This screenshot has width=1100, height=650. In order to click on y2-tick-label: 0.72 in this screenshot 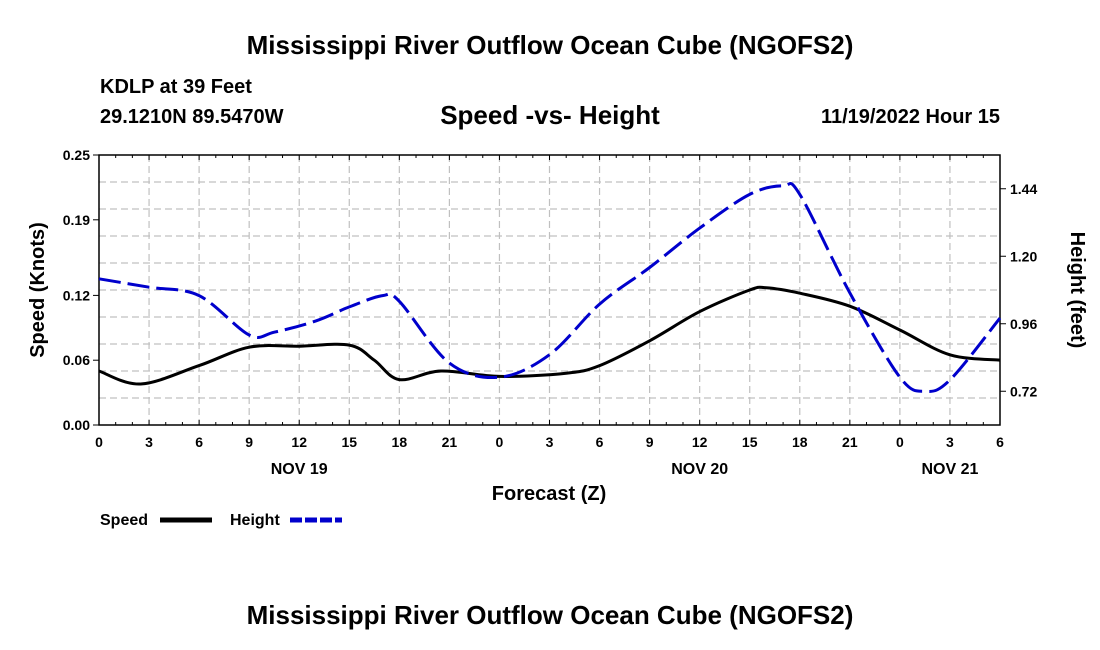, I will do `click(1023, 391)`.